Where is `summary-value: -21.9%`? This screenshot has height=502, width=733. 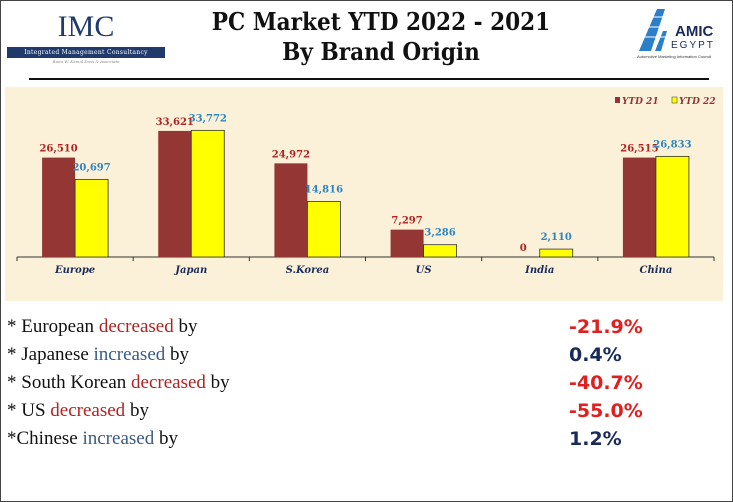
summary-value: -21.9% is located at coordinates (606, 327).